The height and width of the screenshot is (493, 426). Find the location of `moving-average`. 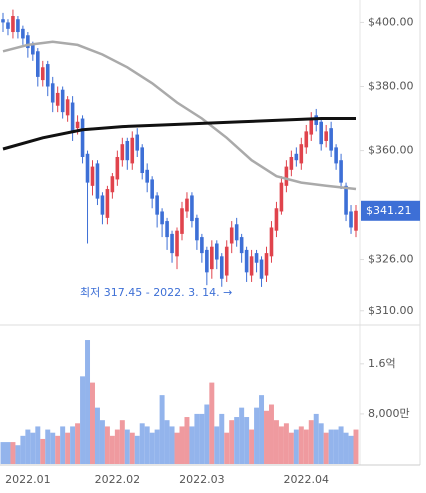

moving-average is located at coordinates (179, 134).